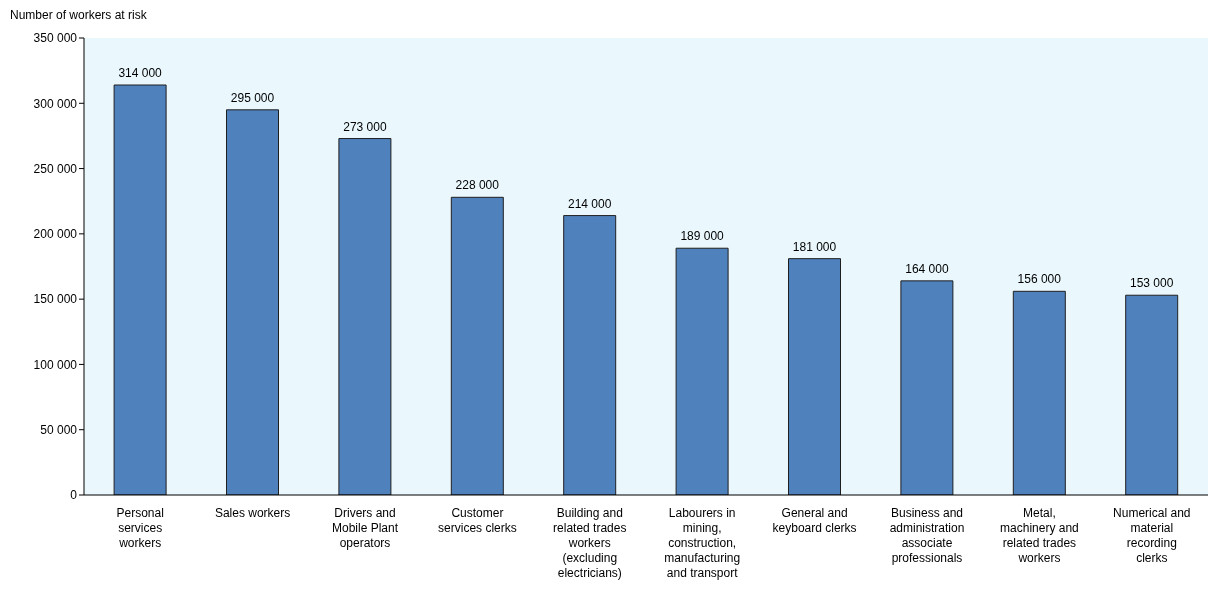  What do you see at coordinates (140, 528) in the screenshot?
I see `x-tick-label: Personal services workers` at bounding box center [140, 528].